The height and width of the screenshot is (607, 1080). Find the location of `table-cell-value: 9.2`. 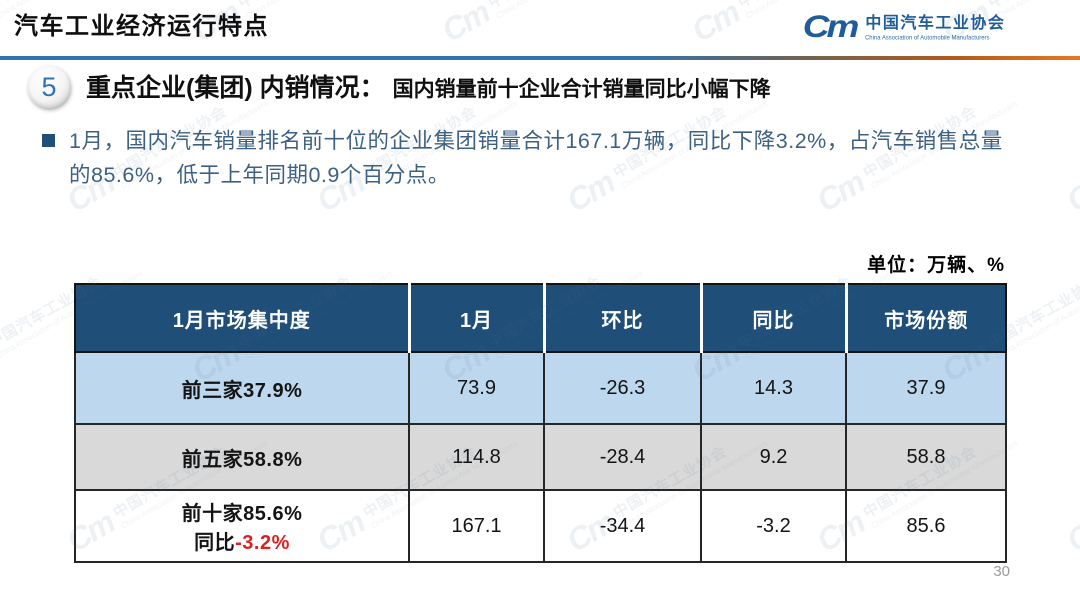

table-cell-value: 9.2 is located at coordinates (773, 457).